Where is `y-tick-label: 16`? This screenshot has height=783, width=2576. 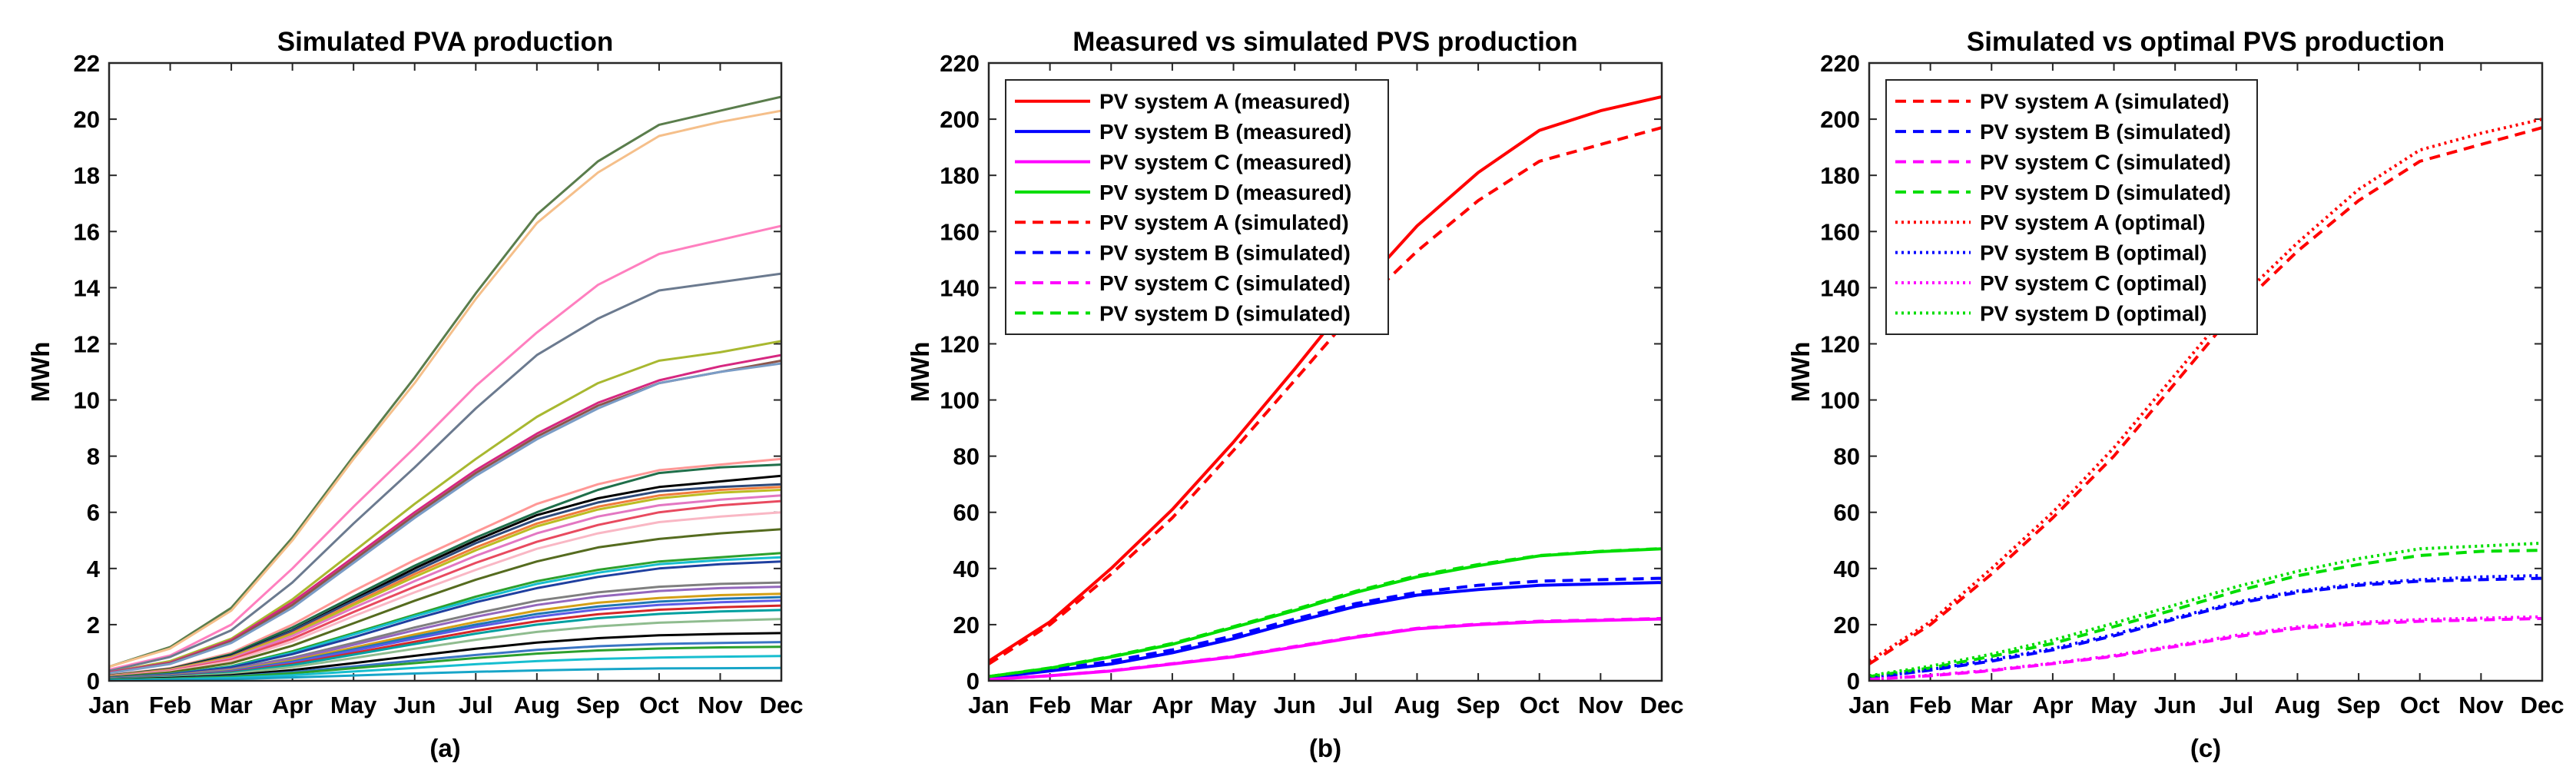
y-tick-label: 16 is located at coordinates (87, 231).